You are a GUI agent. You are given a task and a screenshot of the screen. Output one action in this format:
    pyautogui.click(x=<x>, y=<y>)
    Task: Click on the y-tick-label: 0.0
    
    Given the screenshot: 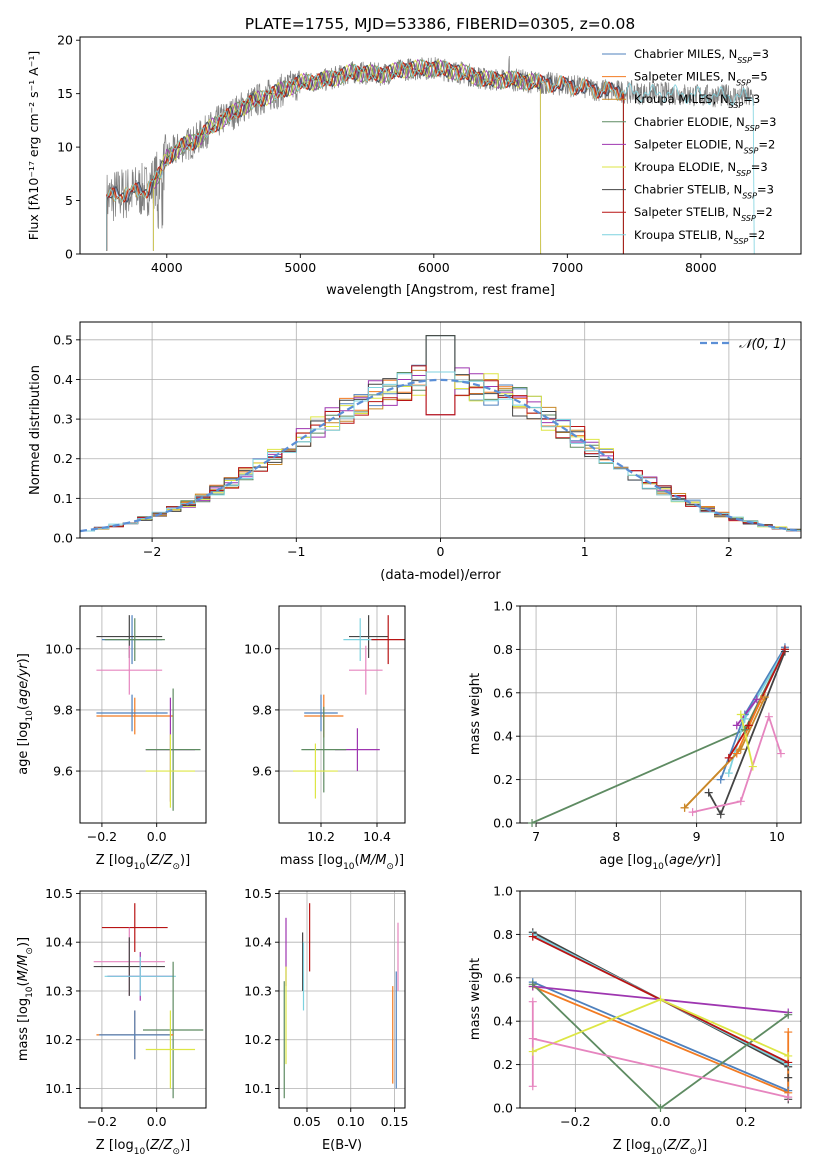 What is the action you would take?
    pyautogui.click(x=503, y=823)
    